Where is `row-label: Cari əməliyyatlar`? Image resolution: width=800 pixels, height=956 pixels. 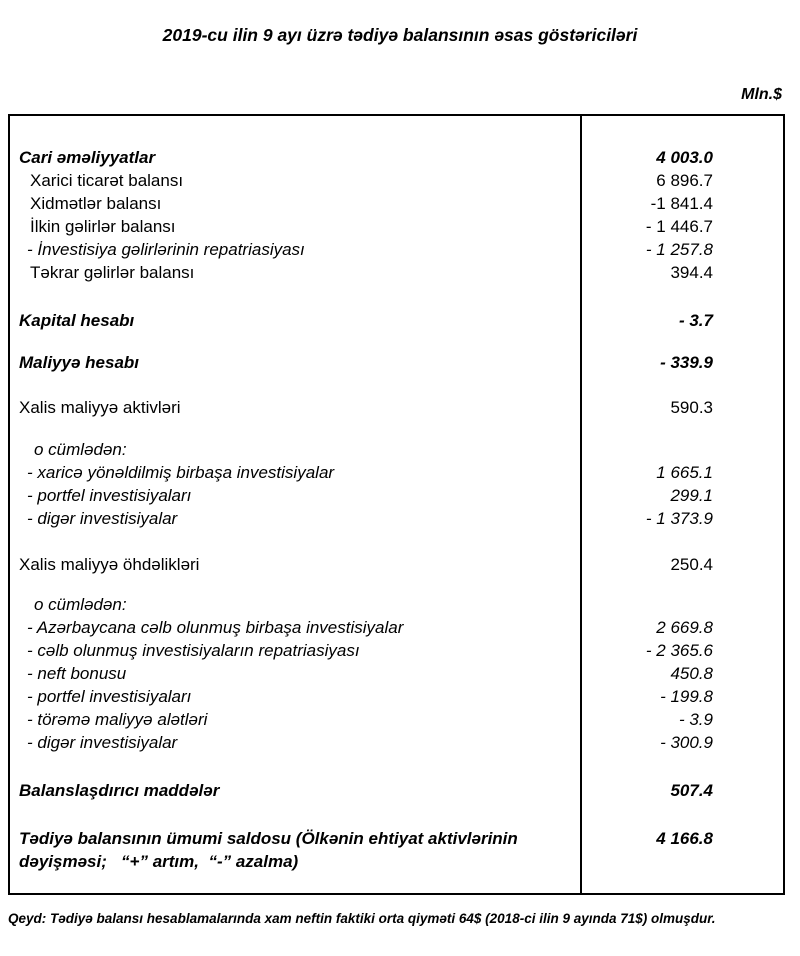 row-label: Cari əməliyyatlar is located at coordinates (87, 157).